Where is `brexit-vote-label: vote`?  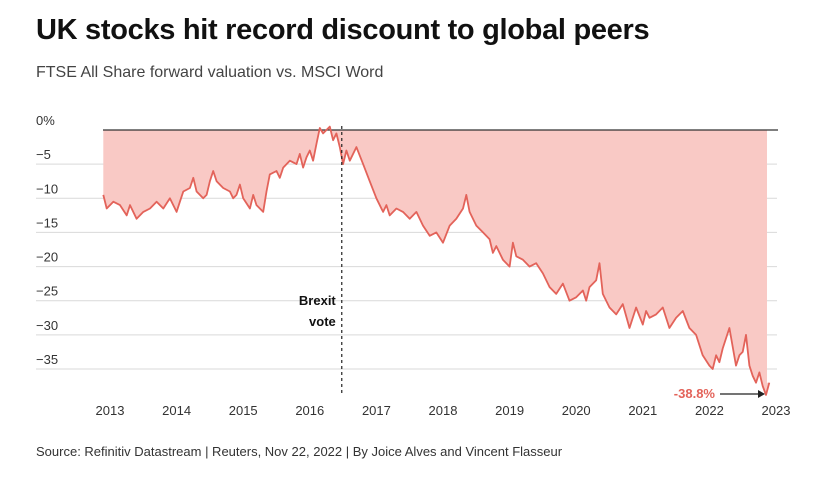
brexit-vote-label: vote is located at coordinates (322, 321).